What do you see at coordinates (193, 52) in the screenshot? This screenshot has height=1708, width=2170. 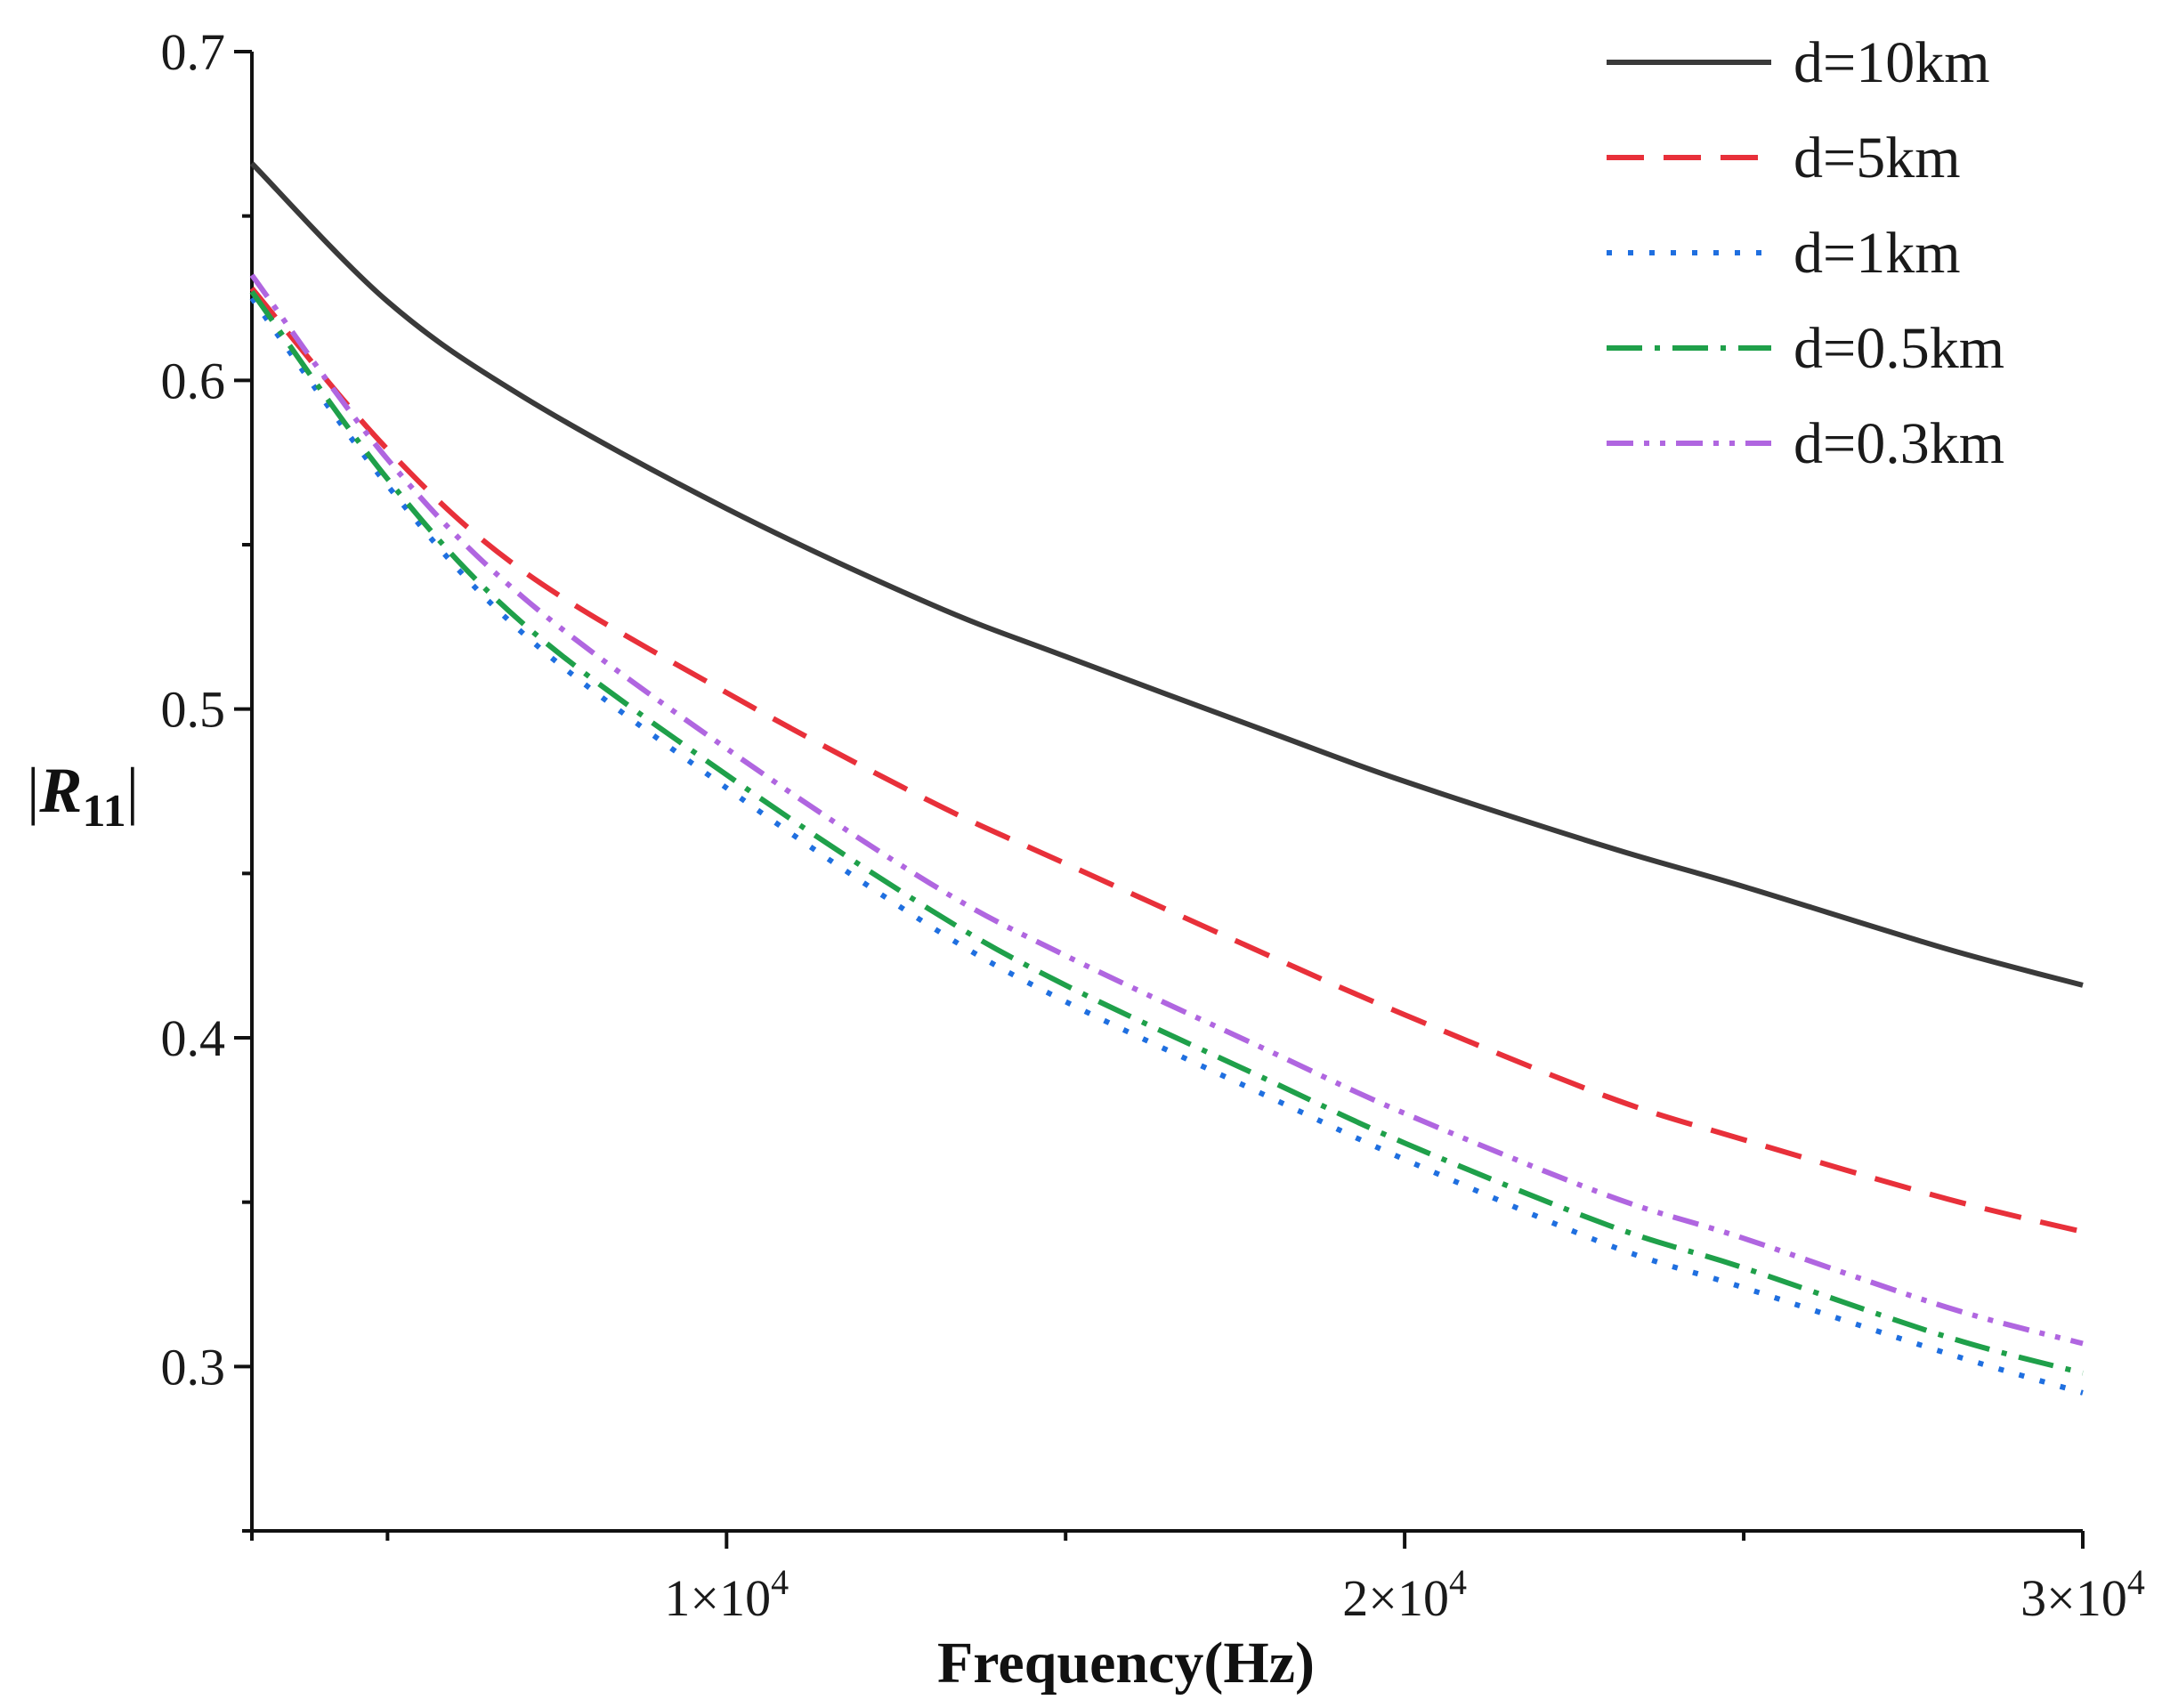 I see `y-tick-label: 0.7` at bounding box center [193, 52].